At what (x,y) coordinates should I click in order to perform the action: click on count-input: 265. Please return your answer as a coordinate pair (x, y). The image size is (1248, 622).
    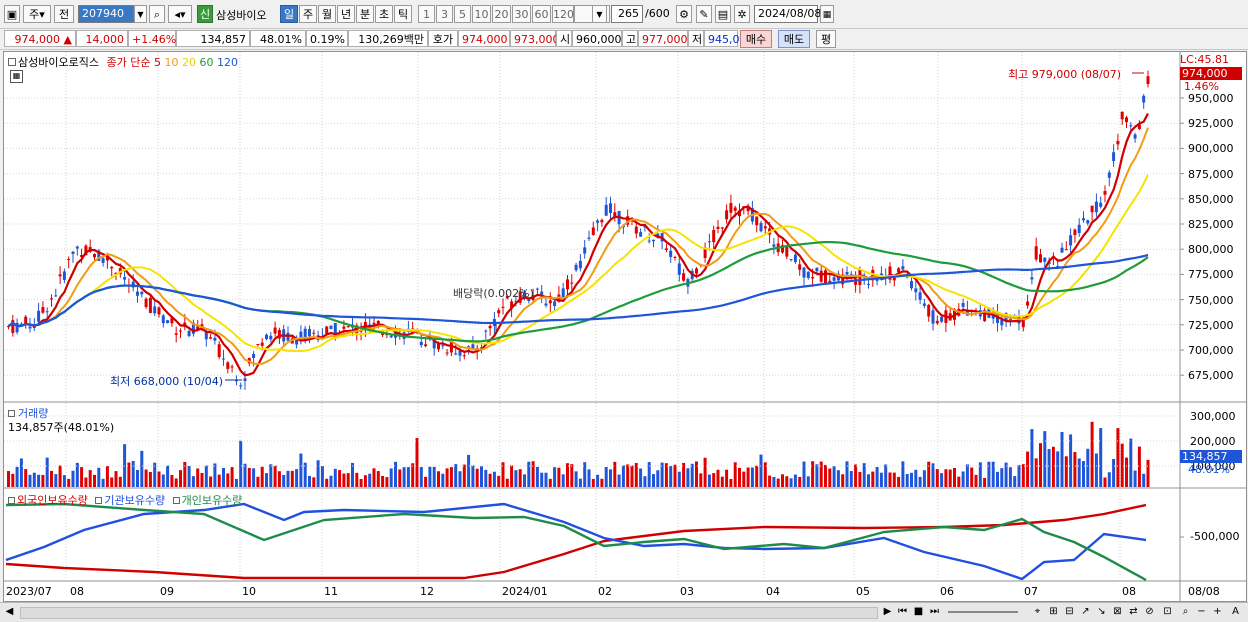
    Looking at the image, I should click on (627, 14).